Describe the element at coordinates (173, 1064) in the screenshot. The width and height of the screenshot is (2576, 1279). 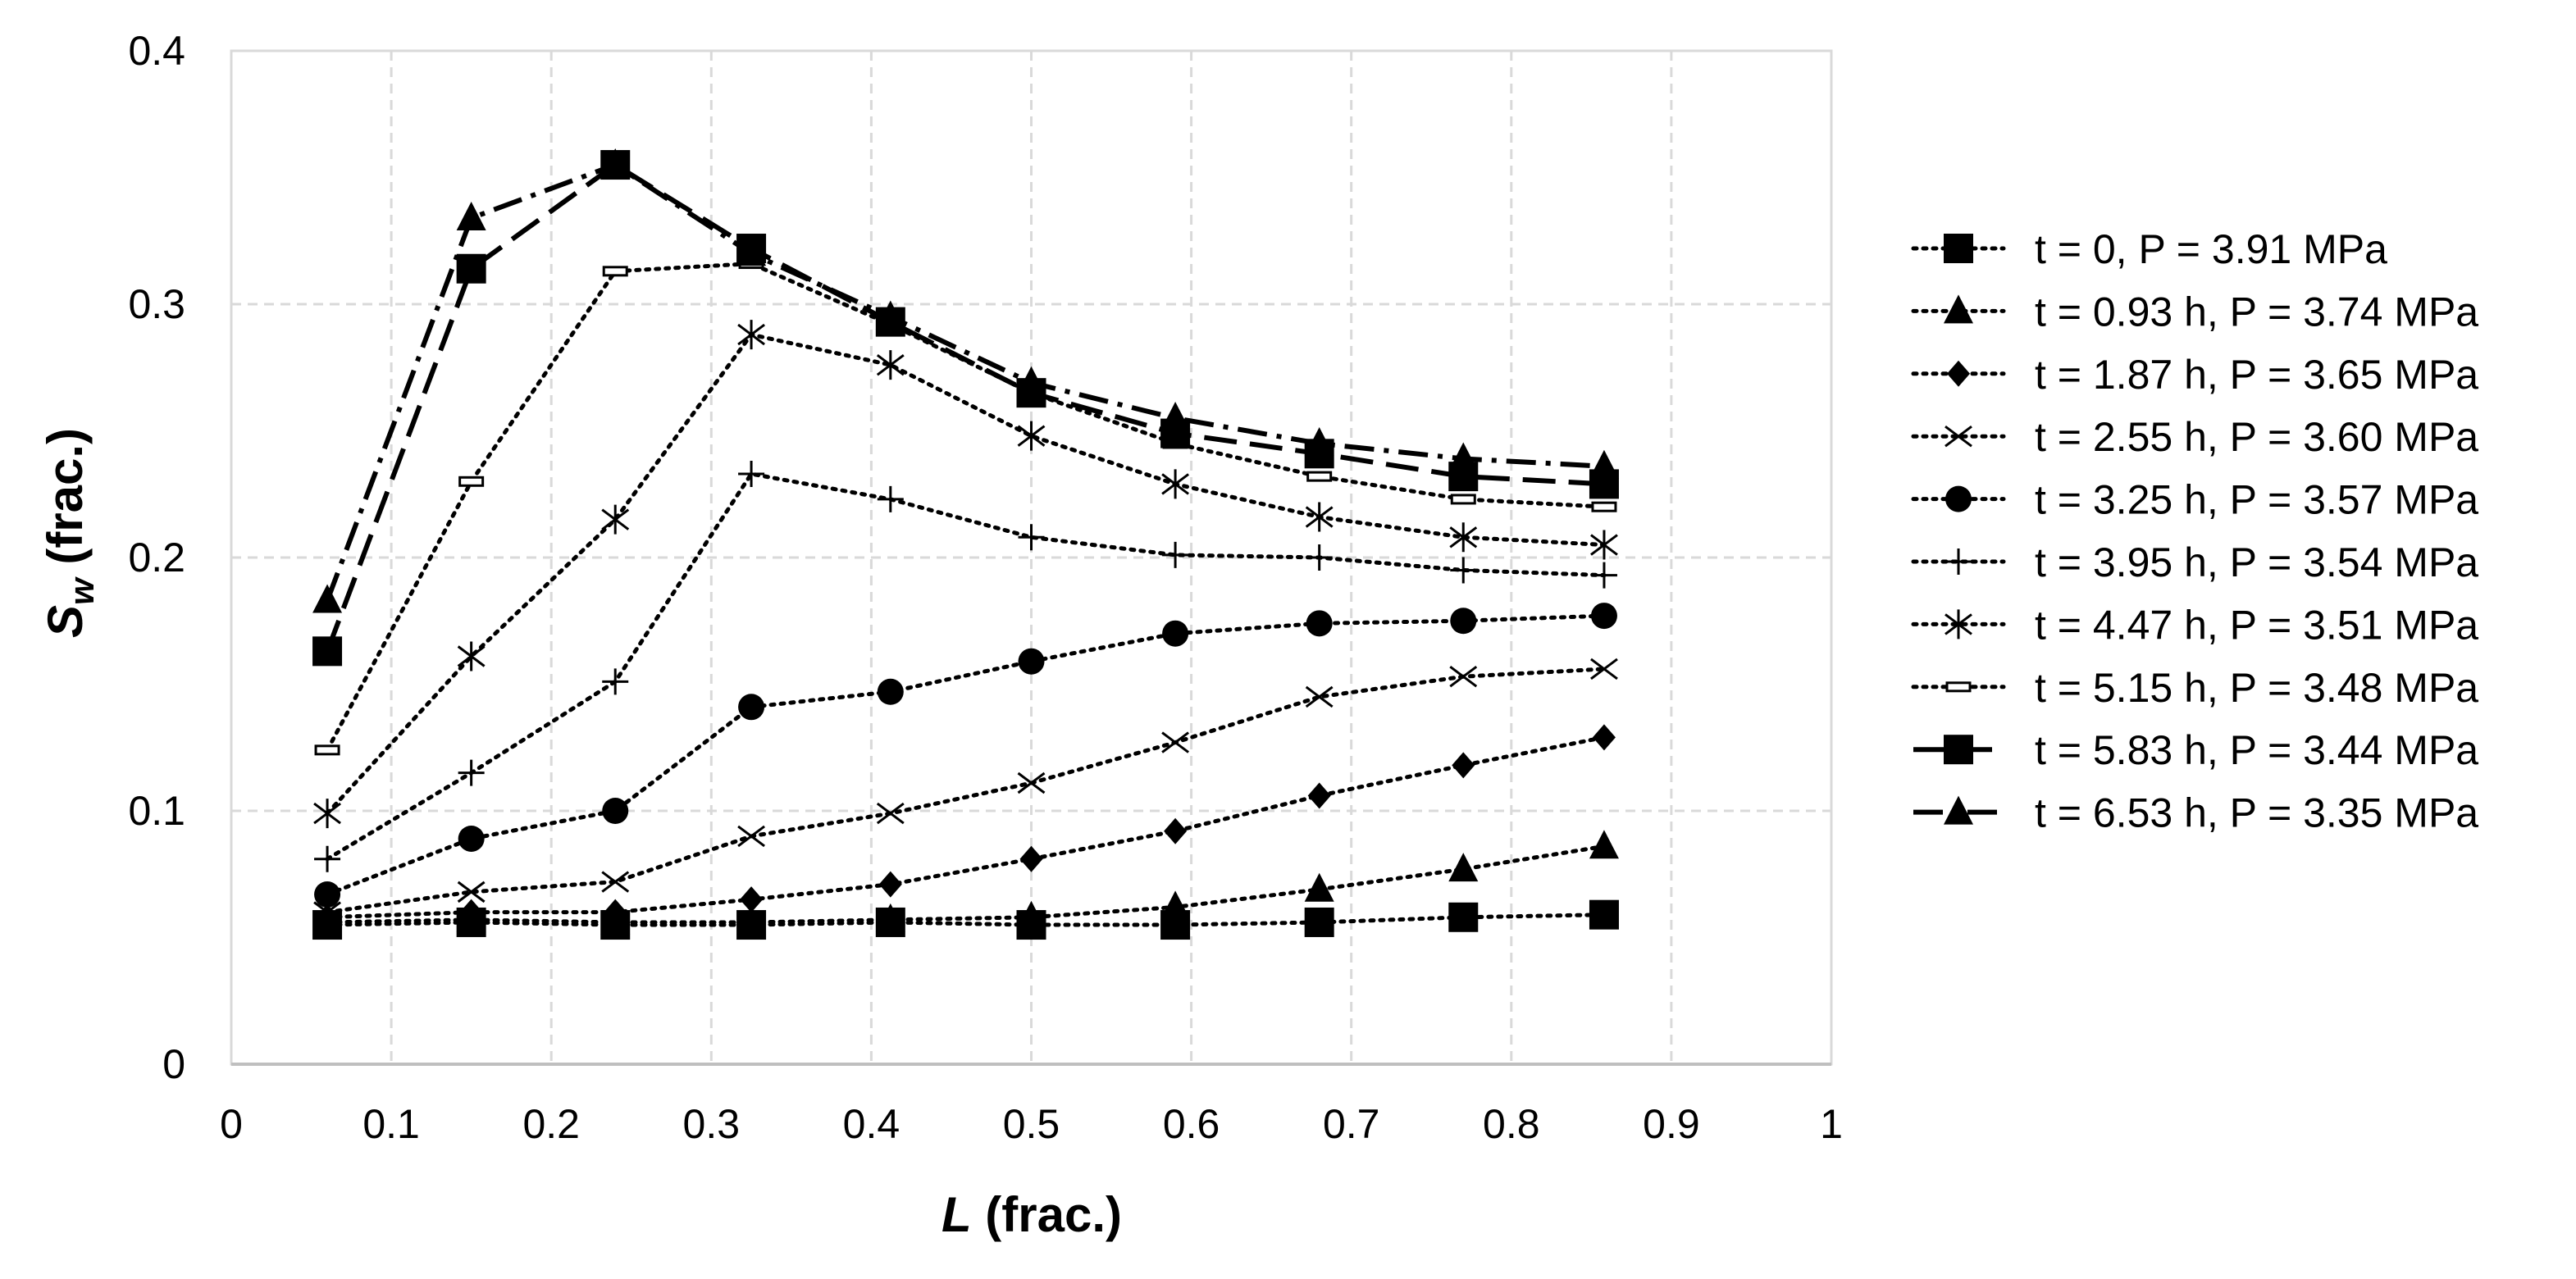
I see `y-tick-label: 0` at that location.